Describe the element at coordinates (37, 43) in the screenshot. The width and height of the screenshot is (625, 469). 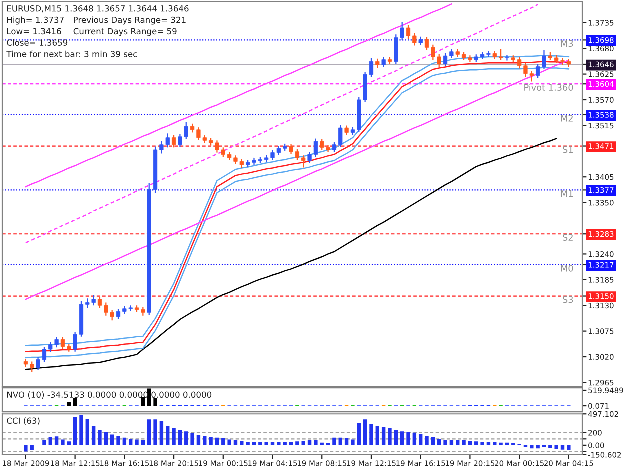
I see `annotation: Close= 1.3659` at that location.